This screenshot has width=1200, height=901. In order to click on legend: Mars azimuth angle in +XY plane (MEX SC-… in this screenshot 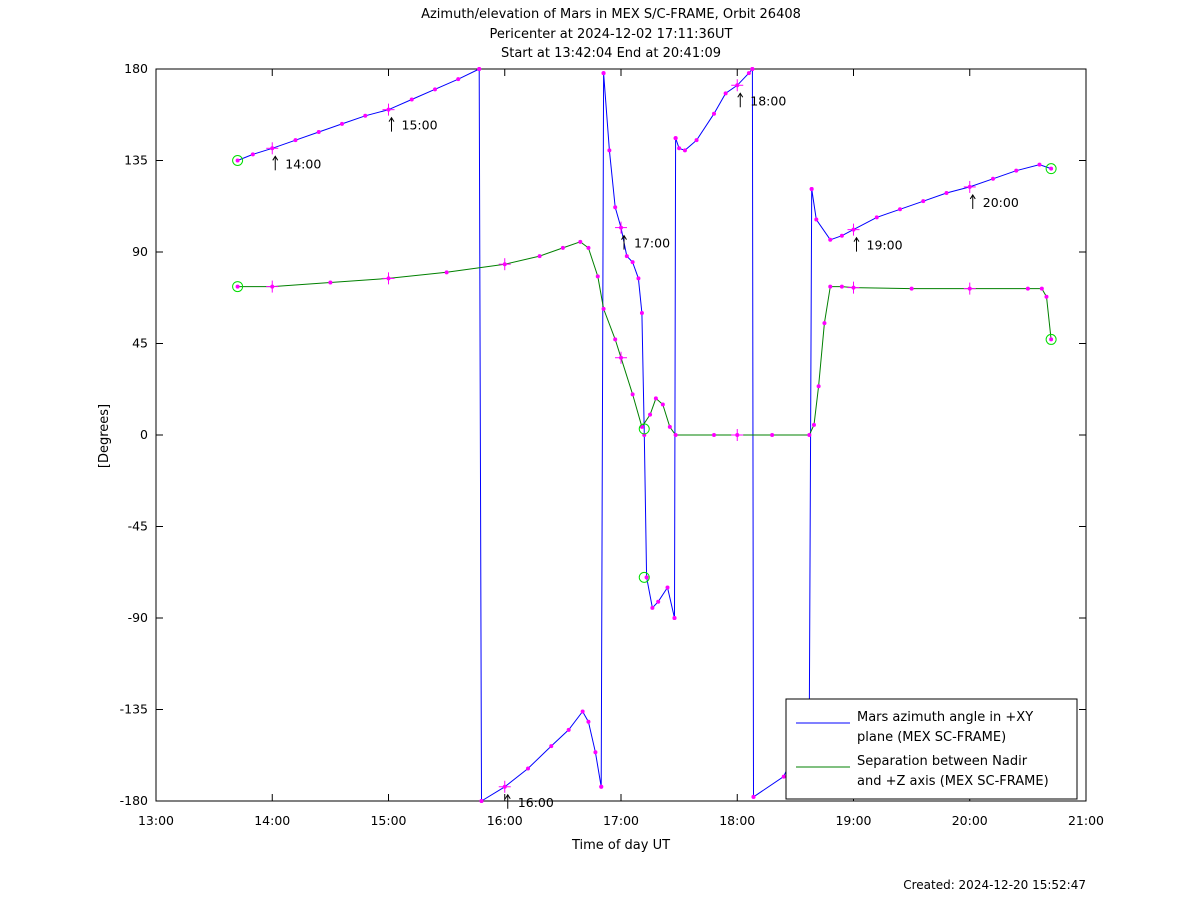, I will do `click(931, 749)`.